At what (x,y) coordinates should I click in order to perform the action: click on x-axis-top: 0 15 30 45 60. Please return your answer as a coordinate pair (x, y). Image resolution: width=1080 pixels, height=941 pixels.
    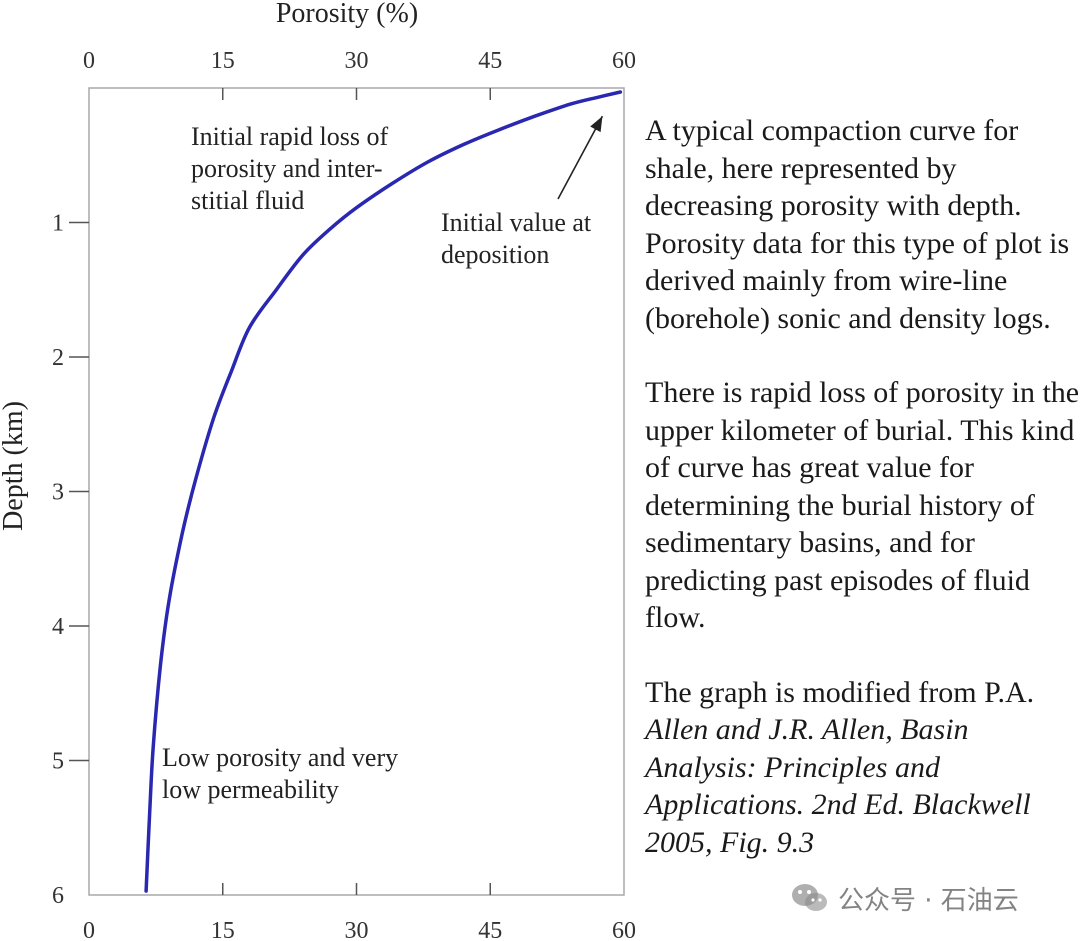
    Looking at the image, I should click on (359, 74).